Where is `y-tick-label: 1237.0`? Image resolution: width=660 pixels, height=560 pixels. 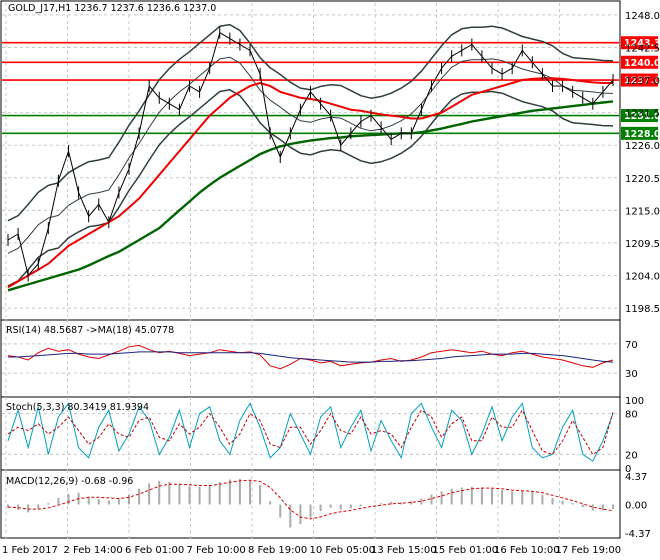
y-tick-label: 1237.0 is located at coordinates (642, 81).